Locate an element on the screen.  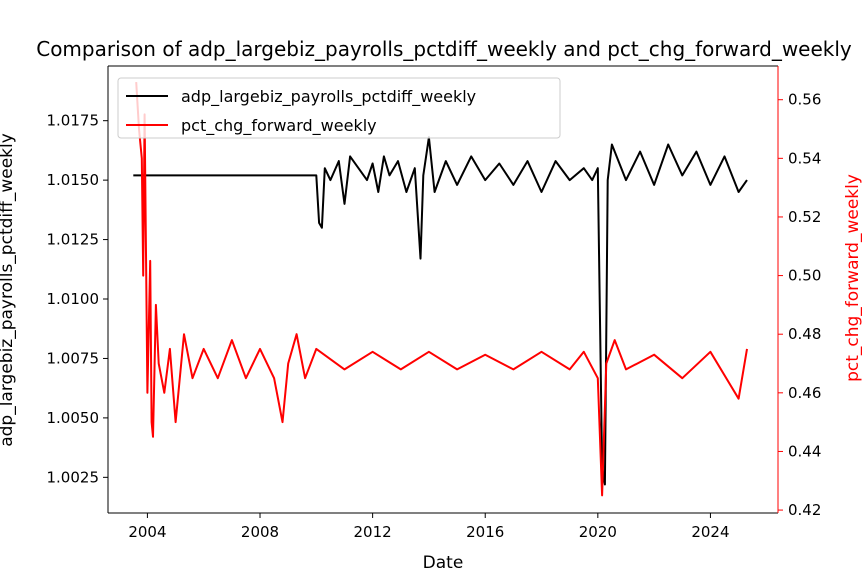
x-tick-label: 2016 is located at coordinates (485, 532).